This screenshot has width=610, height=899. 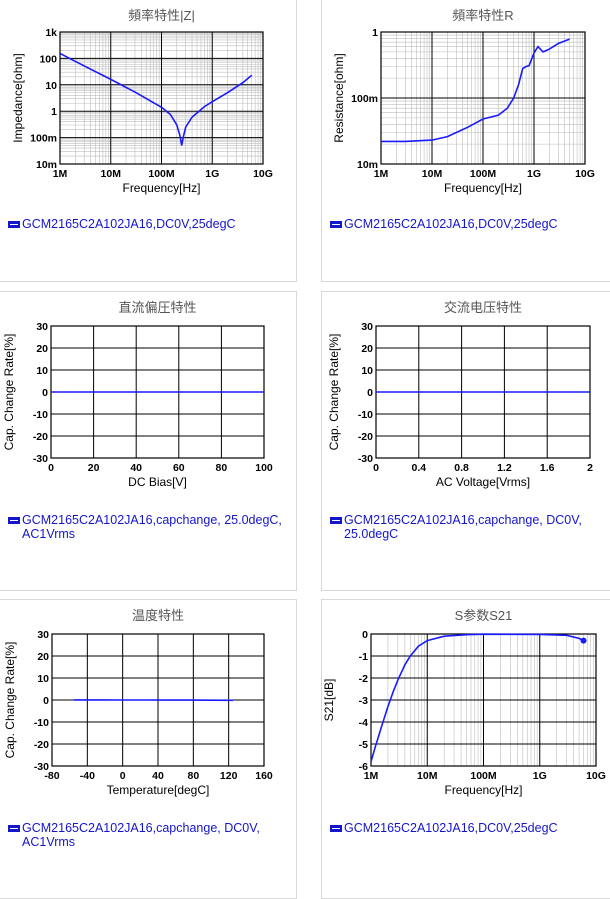 What do you see at coordinates (418, 468) in the screenshot?
I see `x-tick-label: 0.4` at bounding box center [418, 468].